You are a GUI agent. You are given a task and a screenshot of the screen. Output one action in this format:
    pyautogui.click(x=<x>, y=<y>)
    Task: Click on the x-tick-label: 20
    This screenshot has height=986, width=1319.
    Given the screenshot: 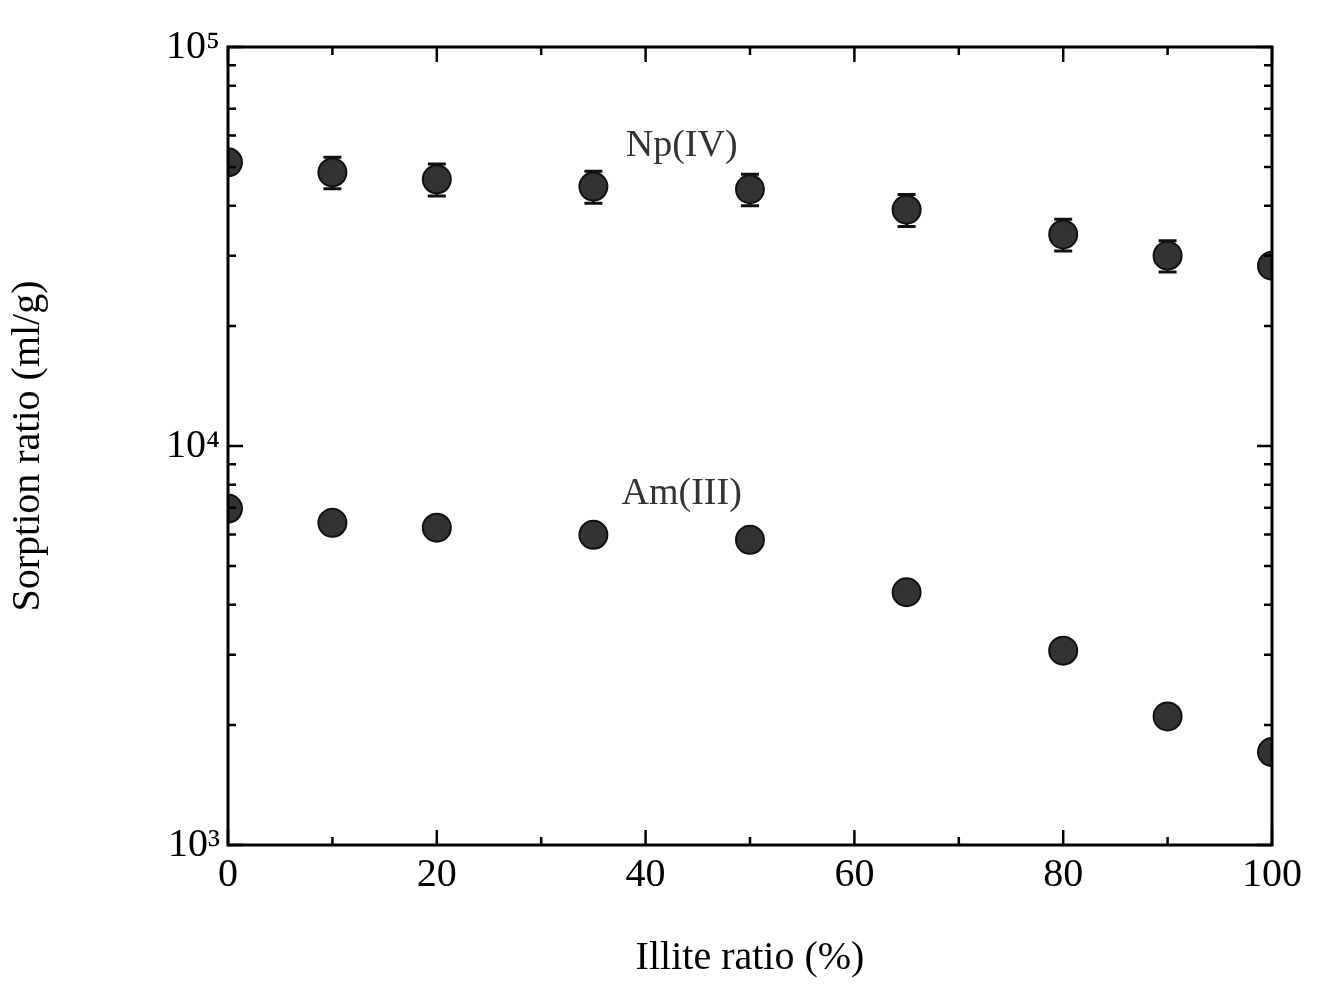 What is the action you would take?
    pyautogui.click(x=436, y=872)
    